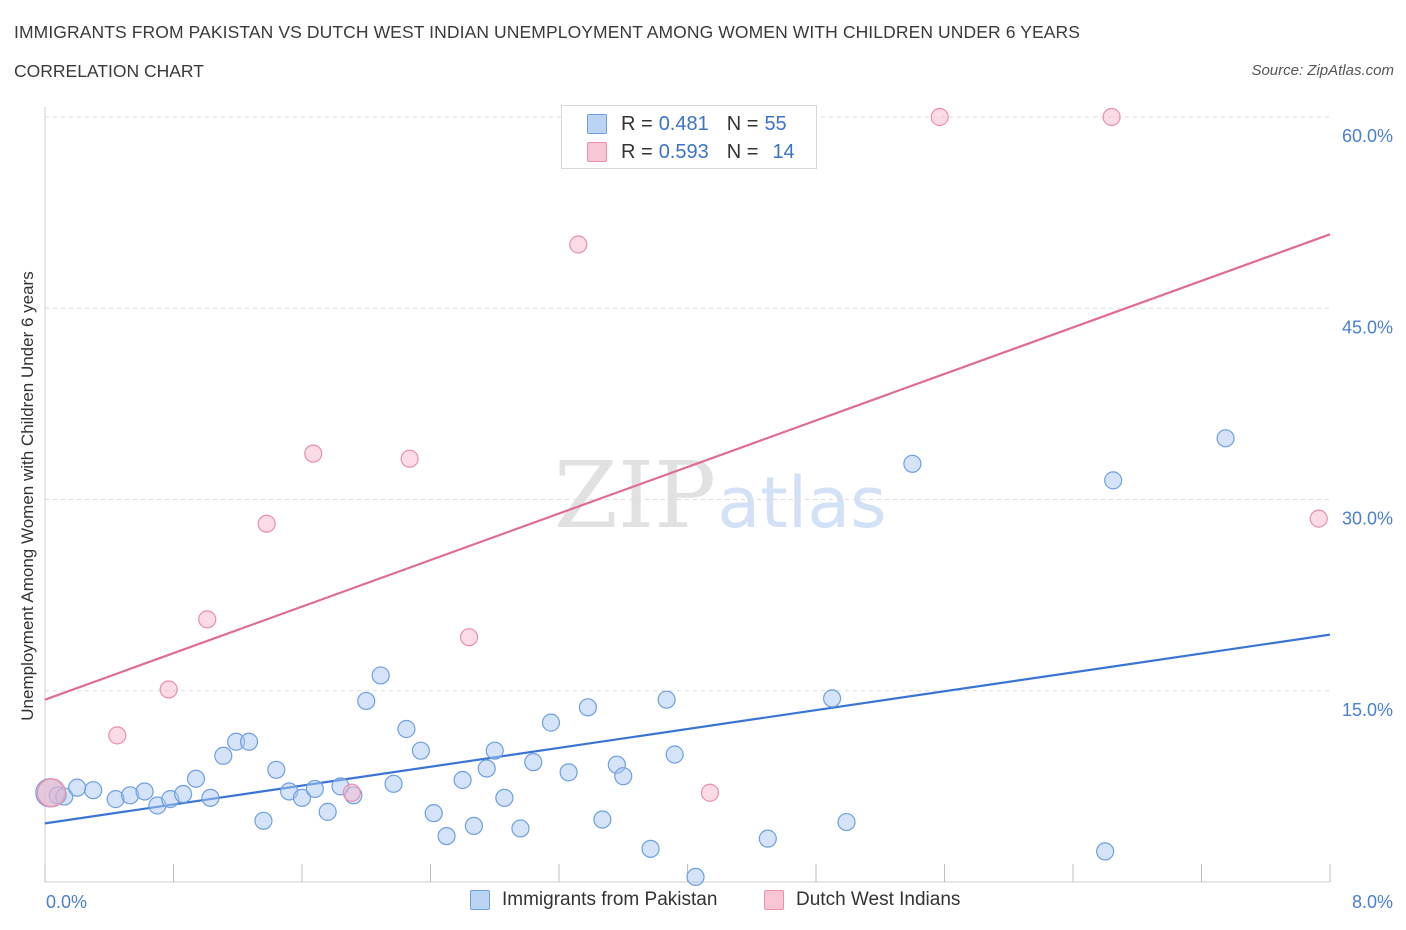 The height and width of the screenshot is (930, 1406). What do you see at coordinates (1367, 710) in the screenshot?
I see `y-tick-label-0: 15.0%` at bounding box center [1367, 710].